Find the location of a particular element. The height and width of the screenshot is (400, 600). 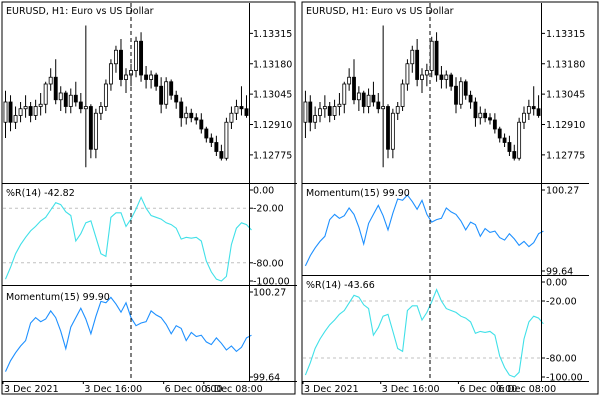

right-price-tick-label: 1.12910 is located at coordinates (565, 125).